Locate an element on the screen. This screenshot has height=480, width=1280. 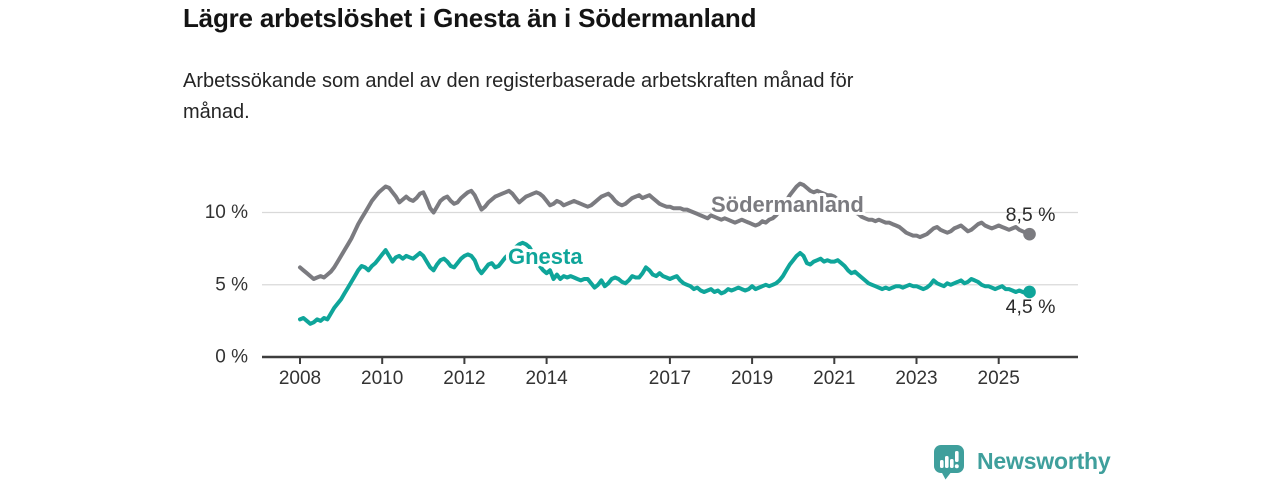
x-tick-label: 2021 is located at coordinates (834, 378).